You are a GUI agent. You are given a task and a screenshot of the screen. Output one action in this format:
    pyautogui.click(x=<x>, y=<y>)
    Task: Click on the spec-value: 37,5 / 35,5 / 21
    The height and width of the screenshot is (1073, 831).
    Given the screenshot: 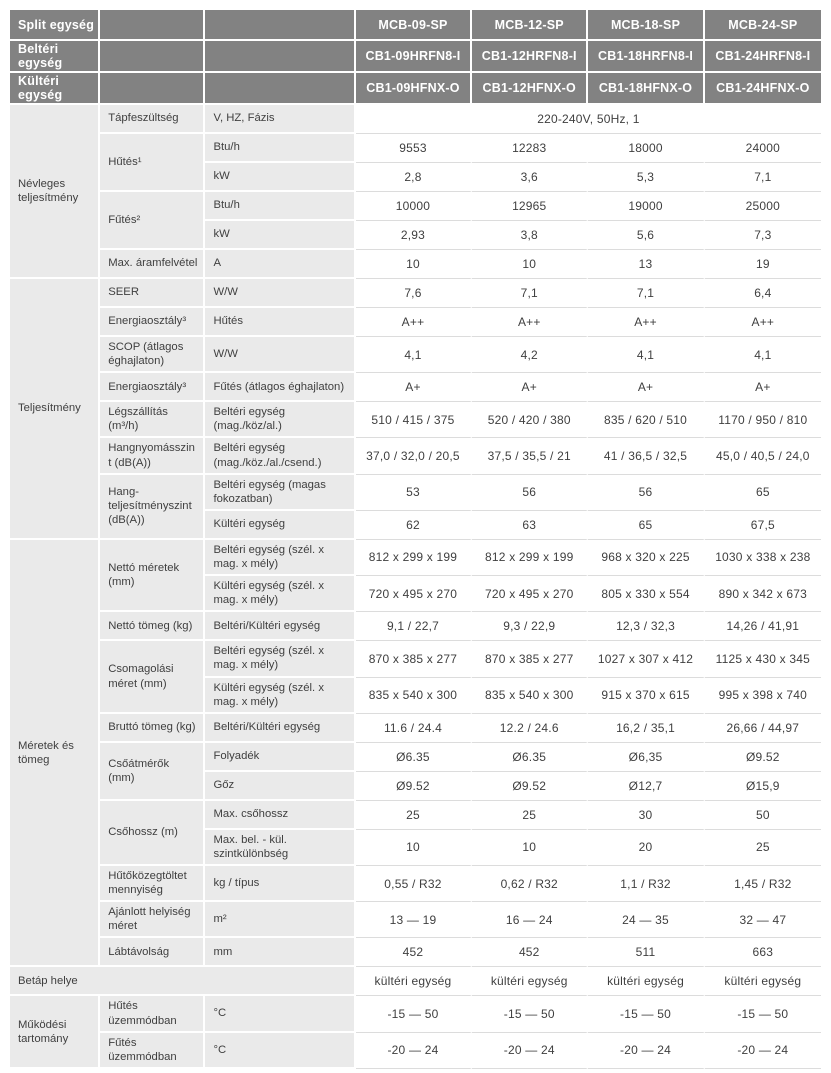 What is the action you would take?
    pyautogui.click(x=530, y=456)
    